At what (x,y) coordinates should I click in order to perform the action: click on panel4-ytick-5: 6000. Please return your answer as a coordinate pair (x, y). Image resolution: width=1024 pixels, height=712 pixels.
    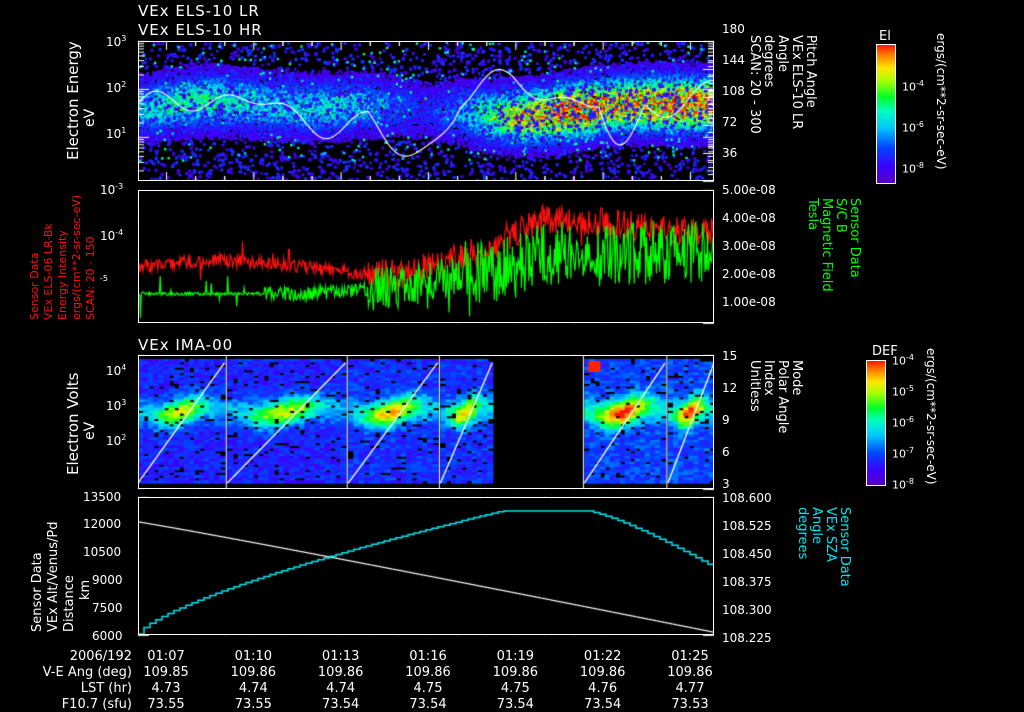
    Looking at the image, I should click on (107, 636).